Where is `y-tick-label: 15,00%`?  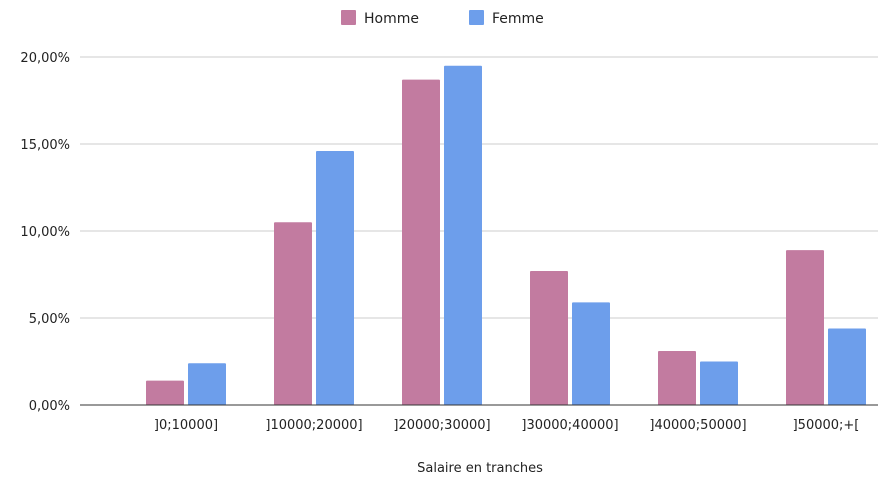 y-tick-label: 15,00% is located at coordinates (45, 145).